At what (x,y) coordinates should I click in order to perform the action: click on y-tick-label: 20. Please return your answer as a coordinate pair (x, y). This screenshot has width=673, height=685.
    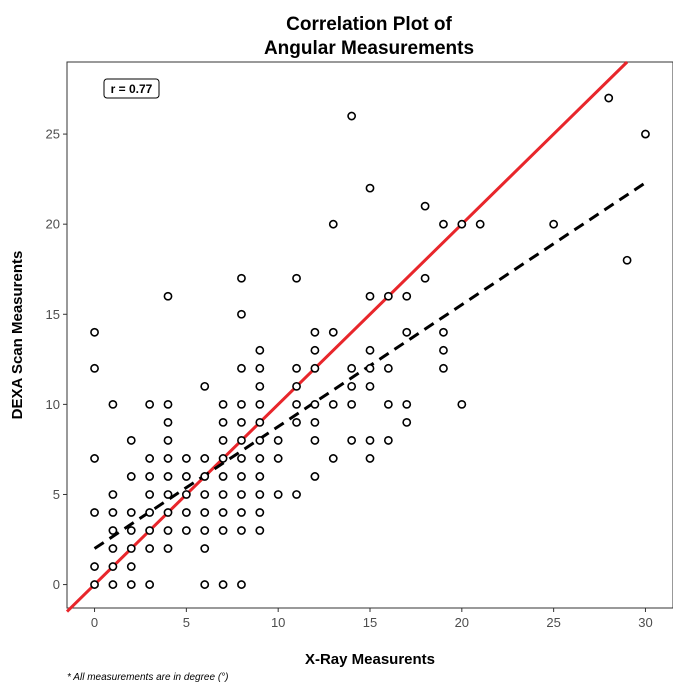
    Looking at the image, I should click on (53, 224).